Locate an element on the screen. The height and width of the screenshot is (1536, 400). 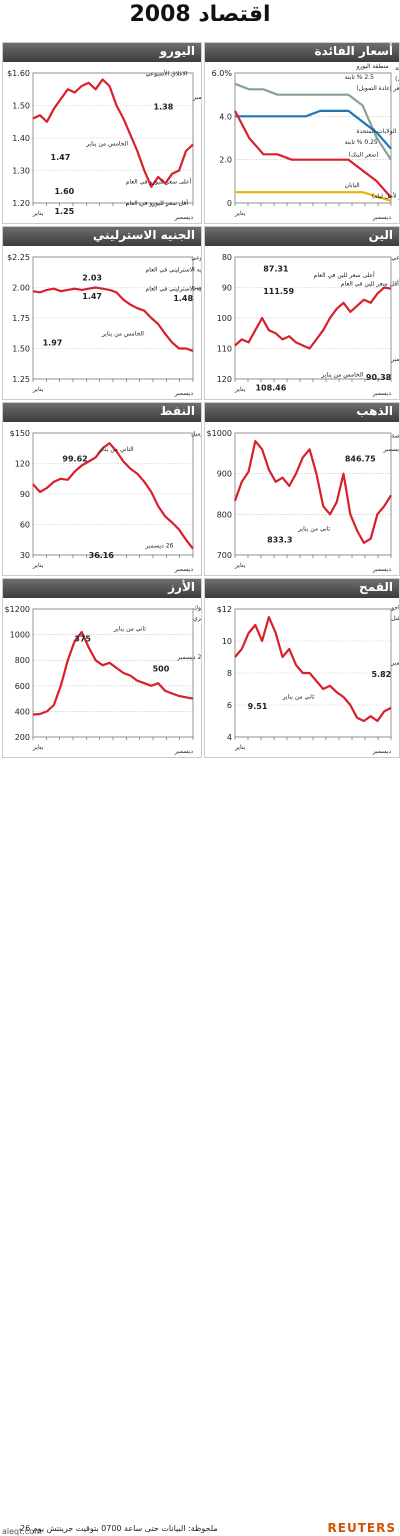
chart-annotation: 1.38 is located at coordinates (164, 107).